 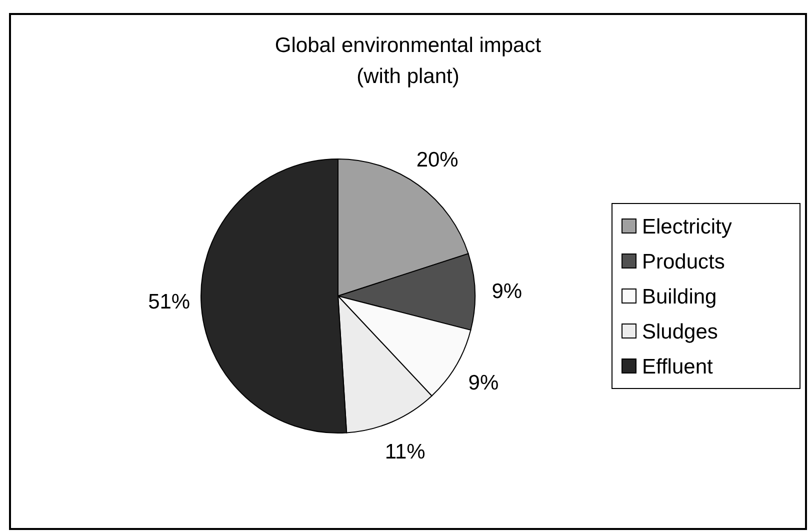 I want to click on chart-title: Global environmental impact, so click(x=408, y=45).